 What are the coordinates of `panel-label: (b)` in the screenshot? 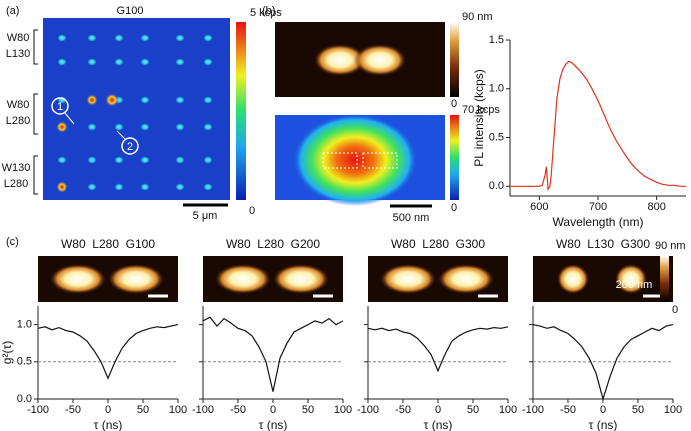 It's located at (268, 11).